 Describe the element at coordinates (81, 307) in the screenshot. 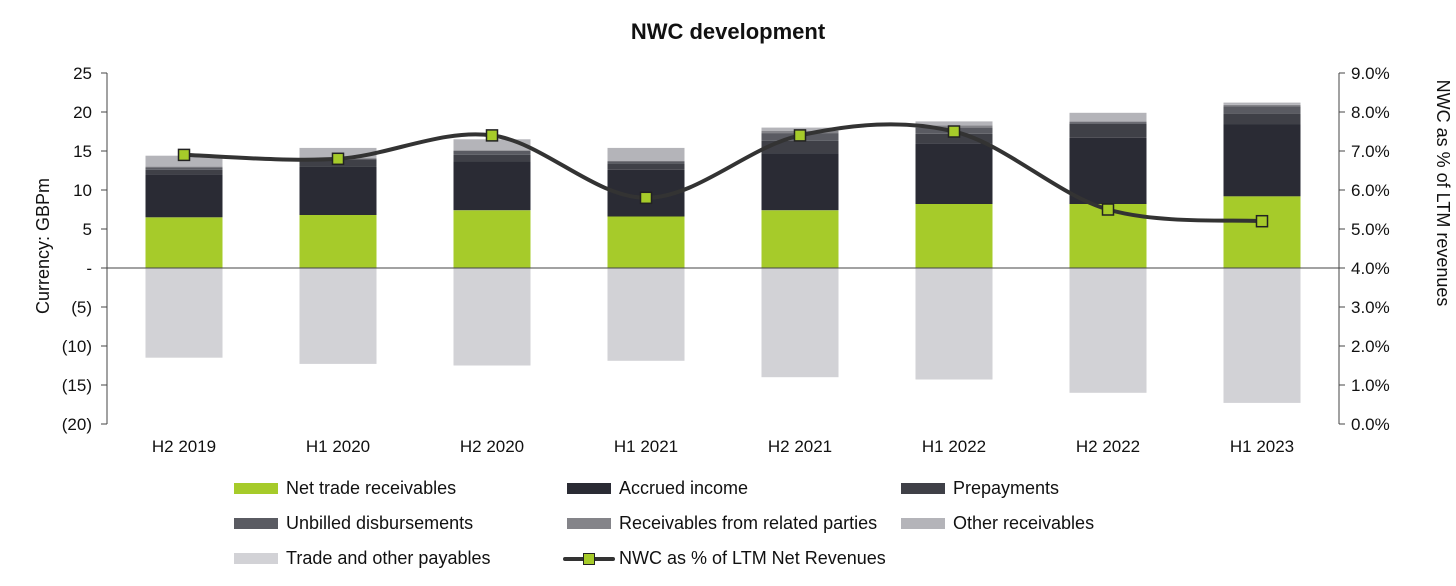

I see `y-tick-label: (5)` at that location.